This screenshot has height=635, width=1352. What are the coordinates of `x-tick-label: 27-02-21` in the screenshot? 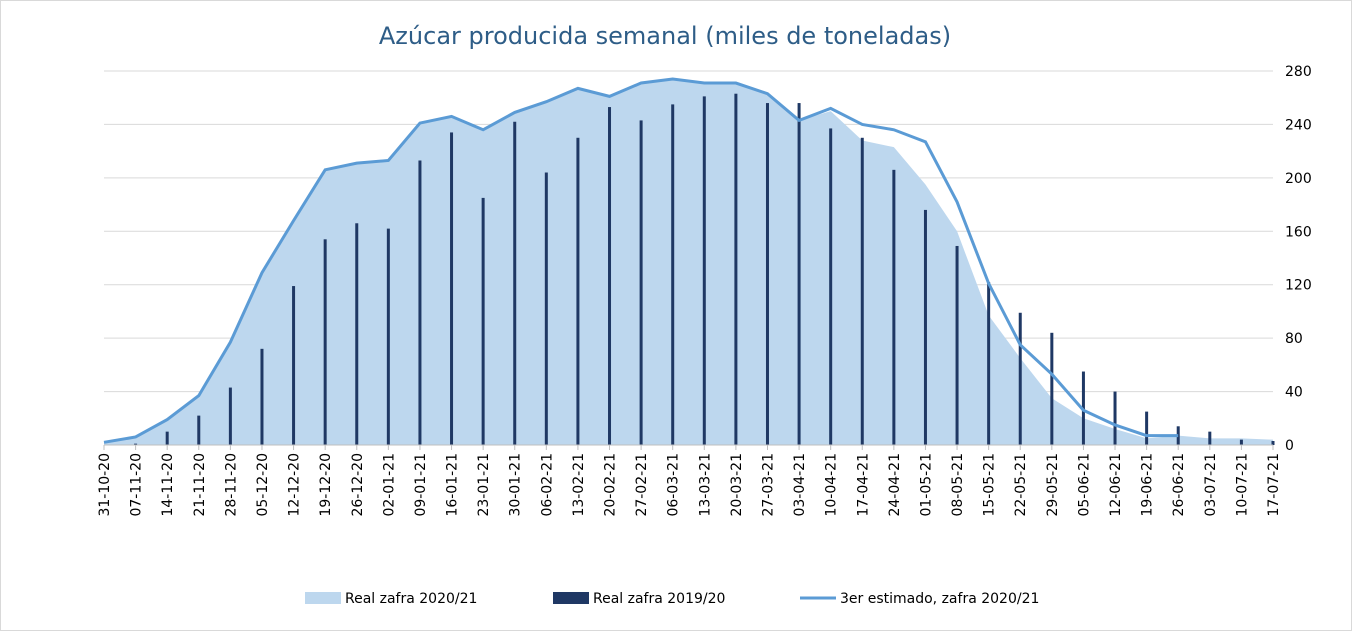 It's located at (642, 485).